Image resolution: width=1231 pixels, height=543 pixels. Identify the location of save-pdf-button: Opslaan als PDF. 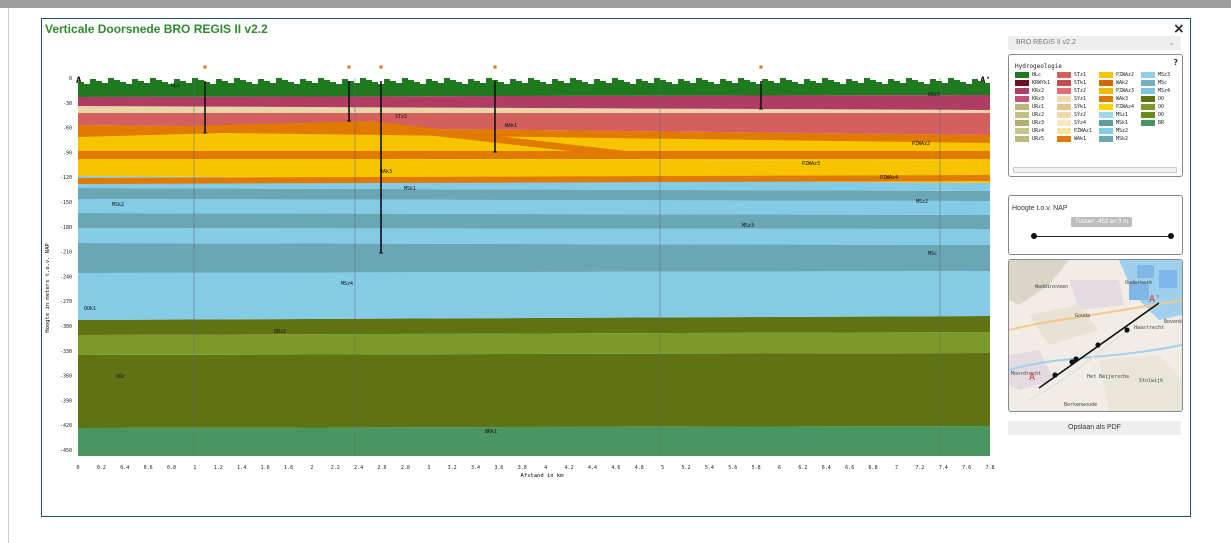
(1094, 428).